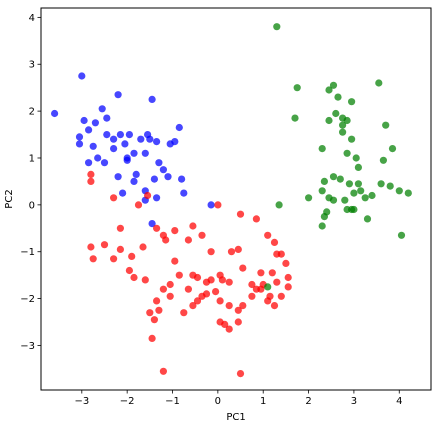 Image resolution: width=444 pixels, height=429 pixels. What do you see at coordinates (308, 401) in the screenshot?
I see `x-tick-label: 2` at bounding box center [308, 401].